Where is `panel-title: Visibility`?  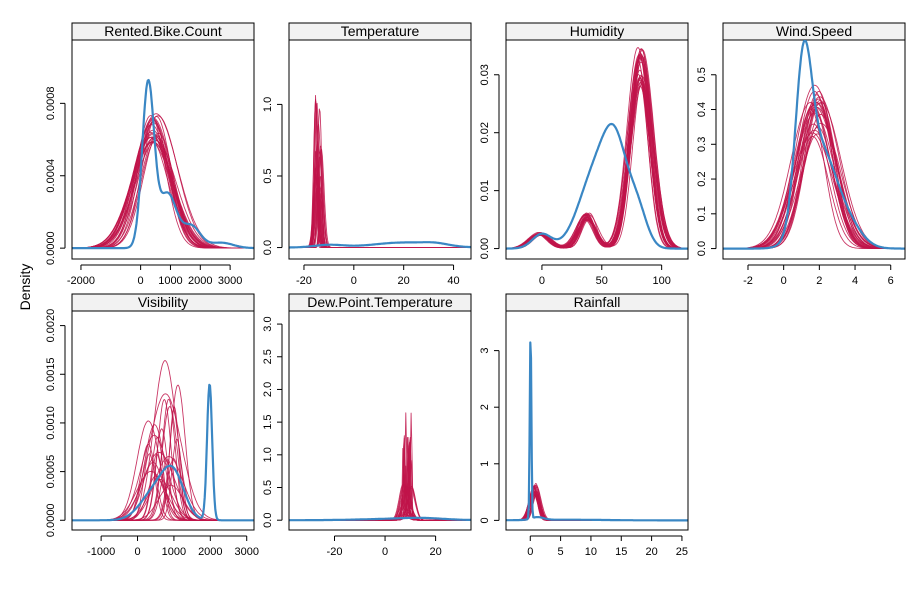
panel-title: Visibility is located at coordinates (163, 302).